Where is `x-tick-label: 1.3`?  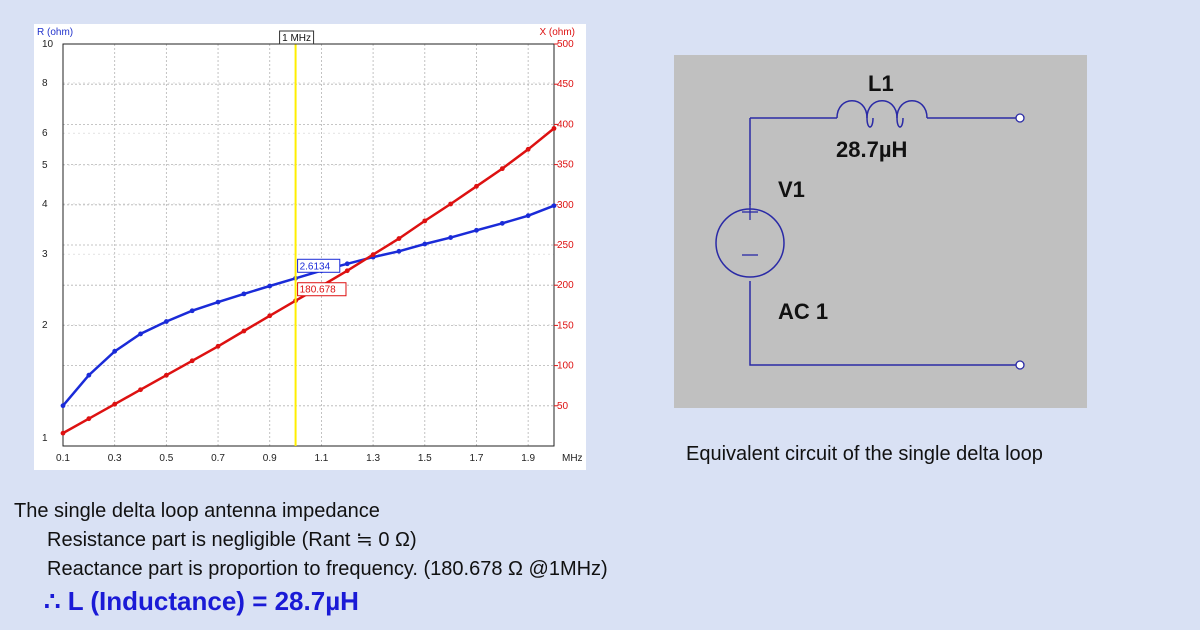 x-tick-label: 1.3 is located at coordinates (373, 458).